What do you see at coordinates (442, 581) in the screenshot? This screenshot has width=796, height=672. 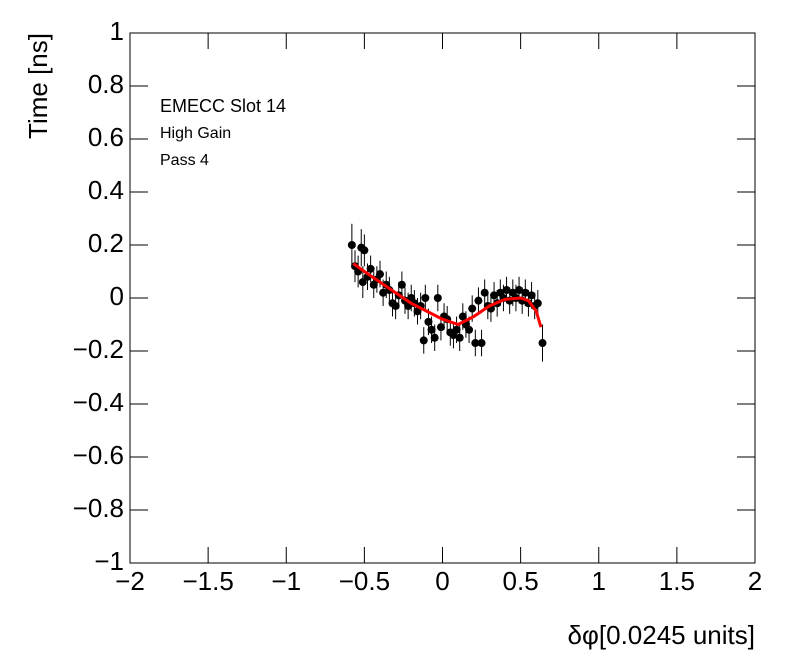 I see `x-tick-label: 0` at bounding box center [442, 581].